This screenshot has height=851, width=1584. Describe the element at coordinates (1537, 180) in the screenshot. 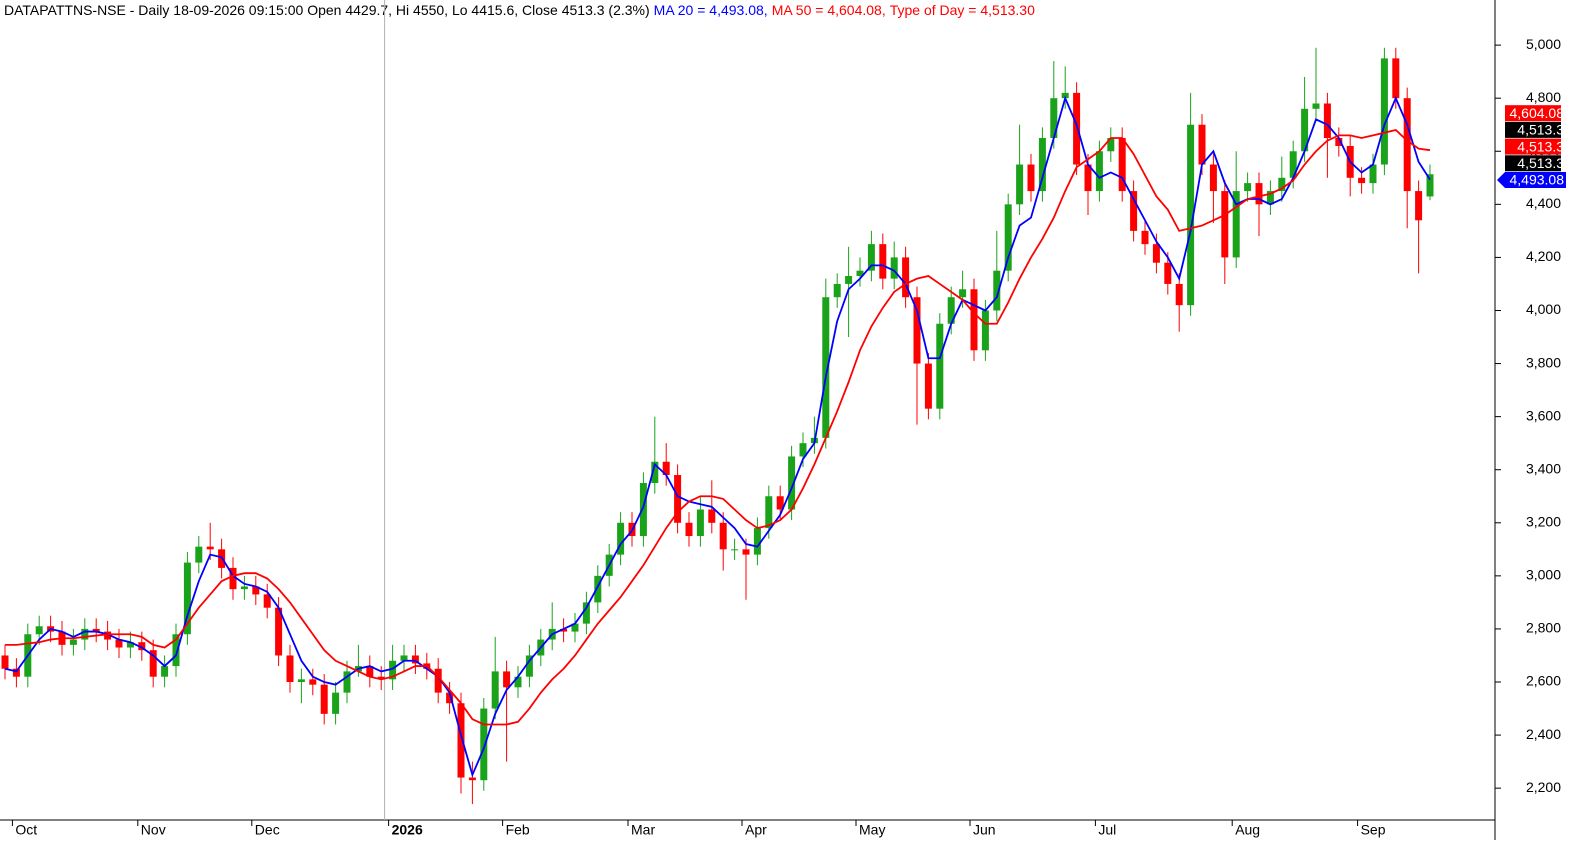

I see `price-tag-label: 4,493.08` at that location.